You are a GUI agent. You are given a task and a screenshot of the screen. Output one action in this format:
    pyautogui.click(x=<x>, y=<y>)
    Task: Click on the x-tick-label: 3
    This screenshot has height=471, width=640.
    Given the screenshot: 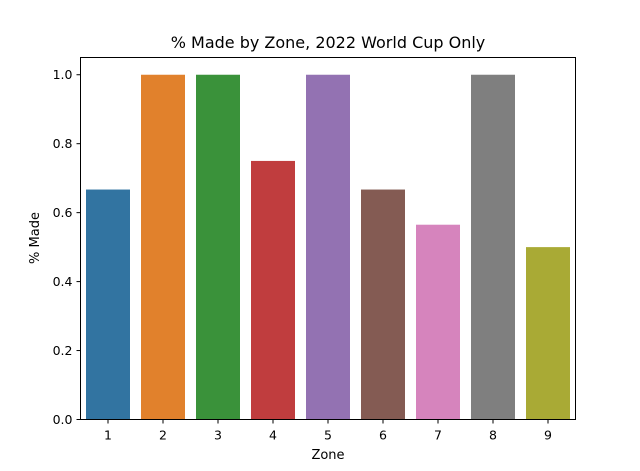 What is the action you would take?
    pyautogui.click(x=218, y=435)
    